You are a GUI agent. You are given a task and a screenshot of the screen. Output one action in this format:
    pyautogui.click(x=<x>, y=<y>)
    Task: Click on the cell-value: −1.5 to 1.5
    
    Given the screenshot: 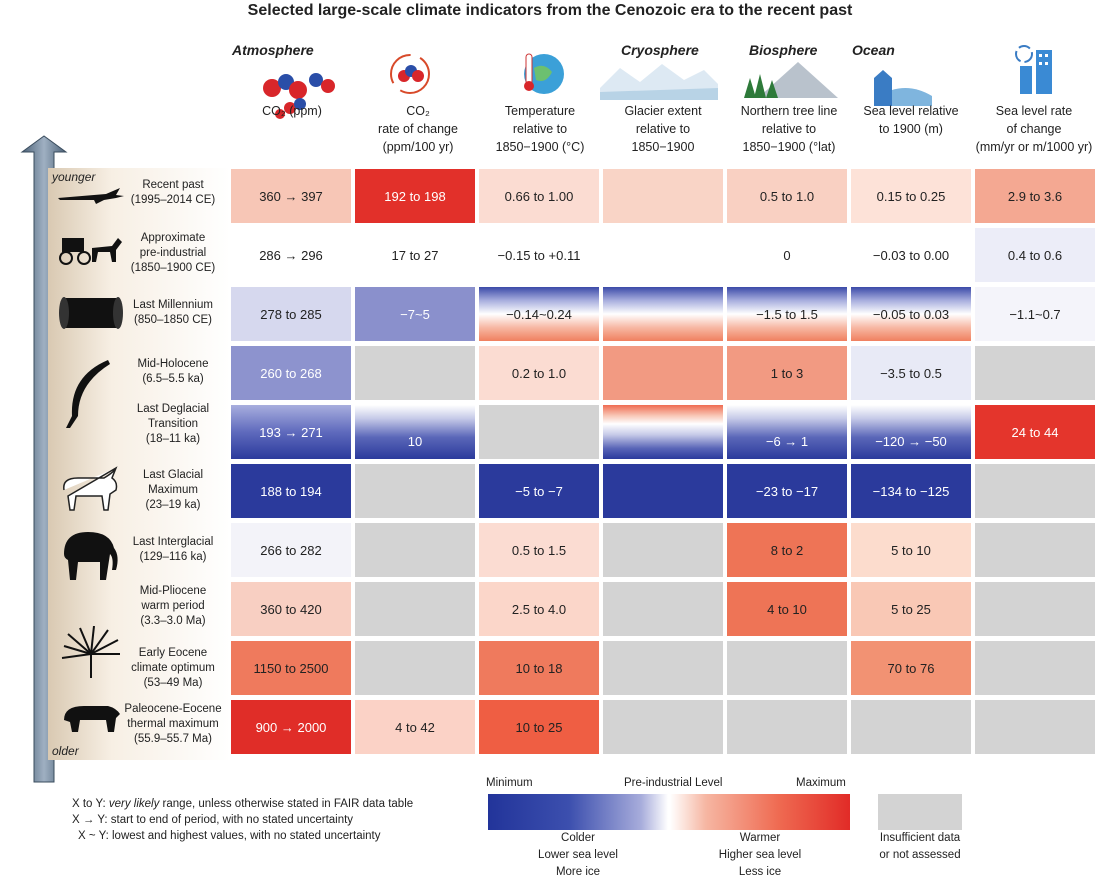 What is the action you would take?
    pyautogui.click(x=787, y=314)
    